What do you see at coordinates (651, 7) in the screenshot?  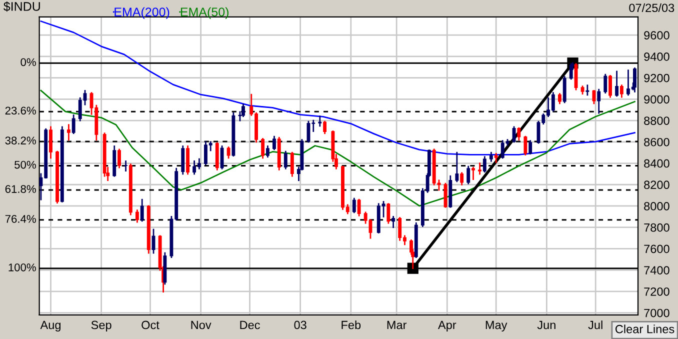 I see `text: 07/25/03` at bounding box center [651, 7].